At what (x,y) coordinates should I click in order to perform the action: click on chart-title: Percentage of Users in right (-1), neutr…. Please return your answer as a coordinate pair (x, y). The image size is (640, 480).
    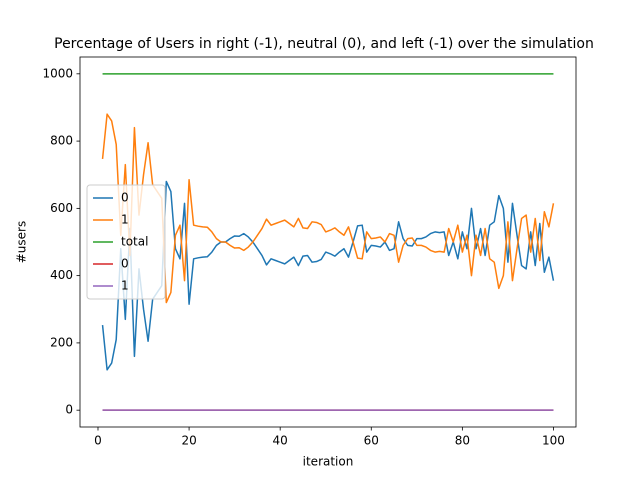
    Looking at the image, I should click on (324, 44).